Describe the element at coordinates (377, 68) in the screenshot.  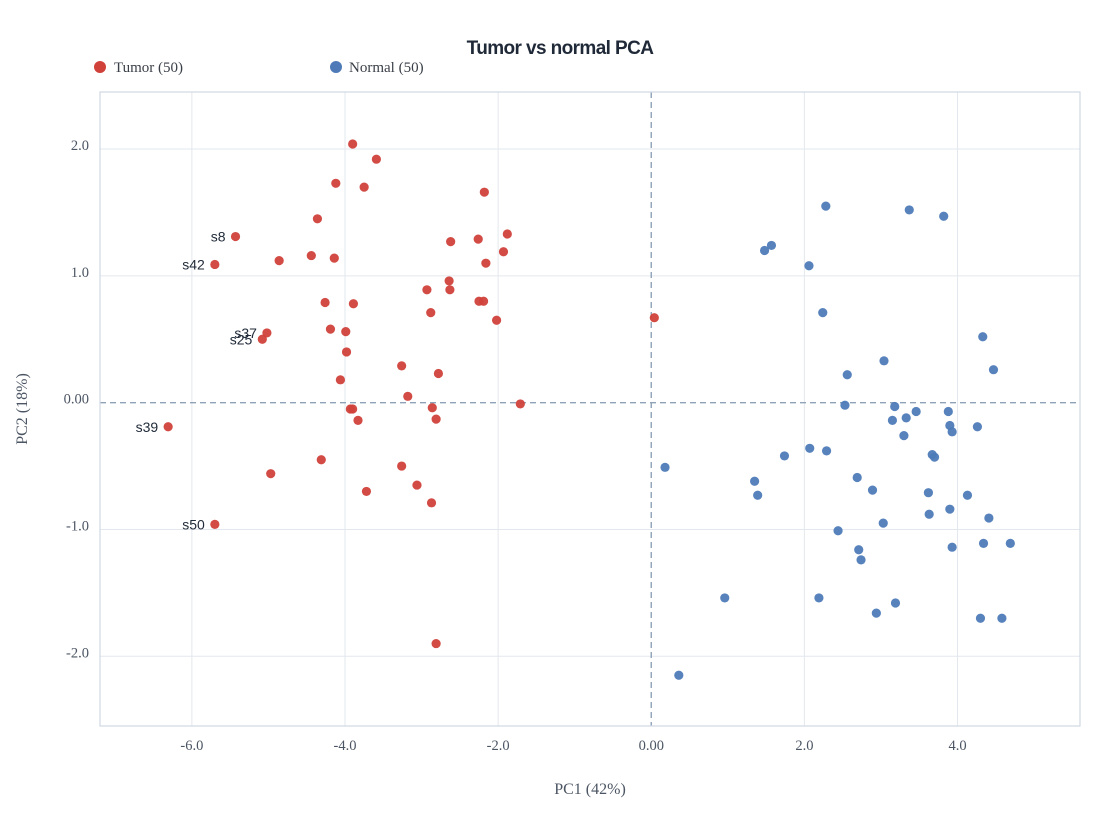
I see `legend-item-normal: Normal (50)` at that location.